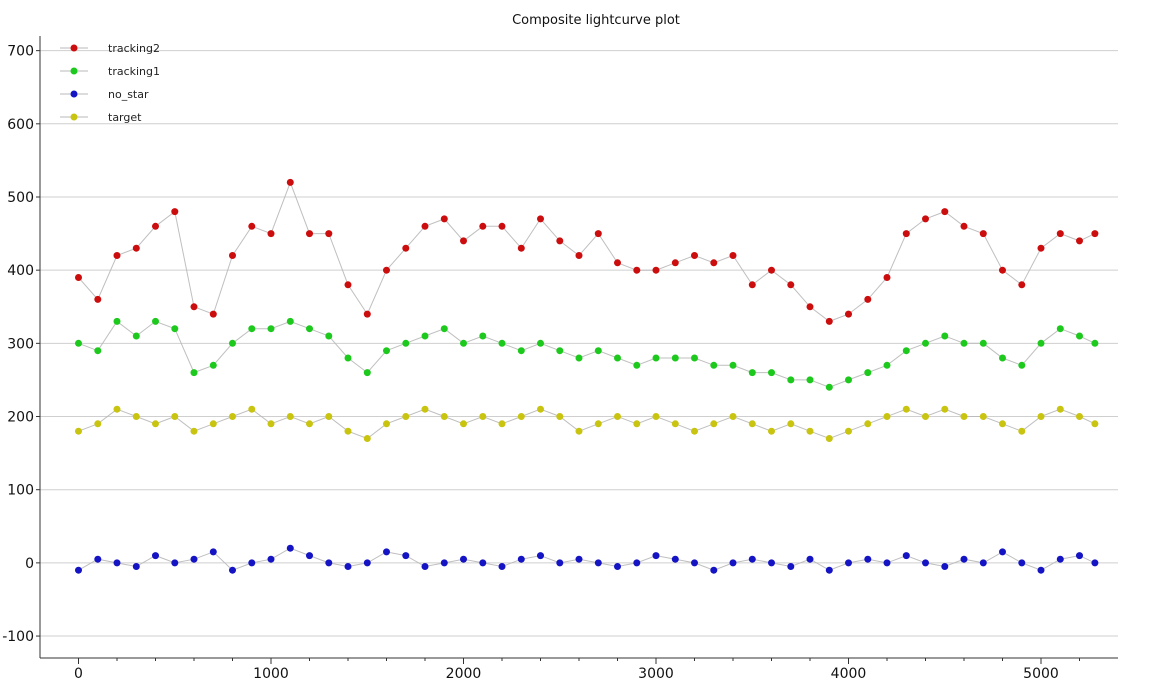  I want to click on legend-item-tracking1: tracking1, so click(110, 71).